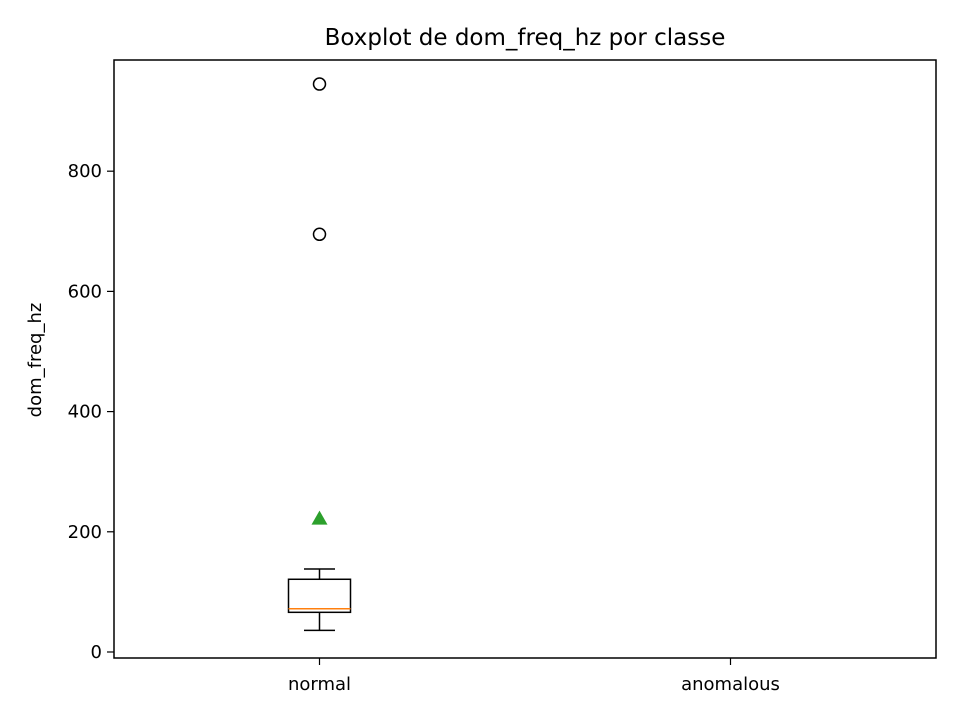  Describe the element at coordinates (319, 354) in the screenshot. I see `boxes-group` at that location.